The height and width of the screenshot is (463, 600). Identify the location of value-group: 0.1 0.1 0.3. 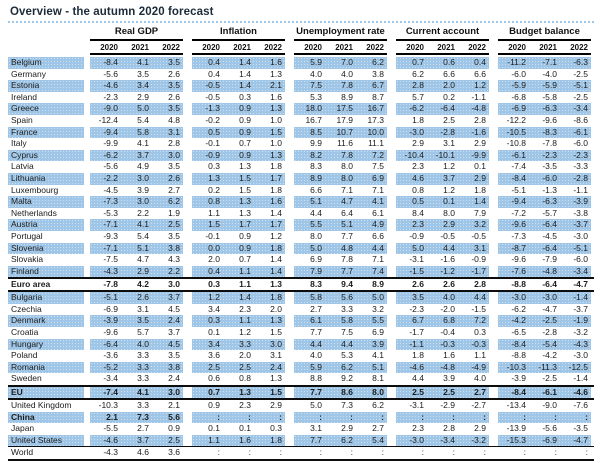
(238, 429).